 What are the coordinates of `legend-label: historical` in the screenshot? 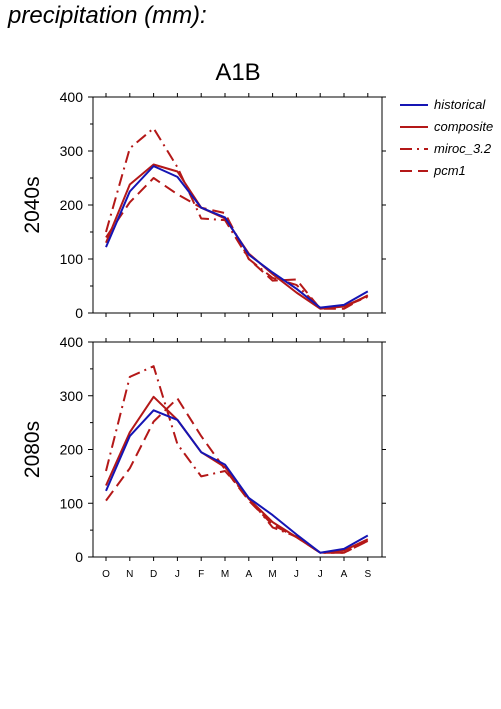 It's located at (460, 104).